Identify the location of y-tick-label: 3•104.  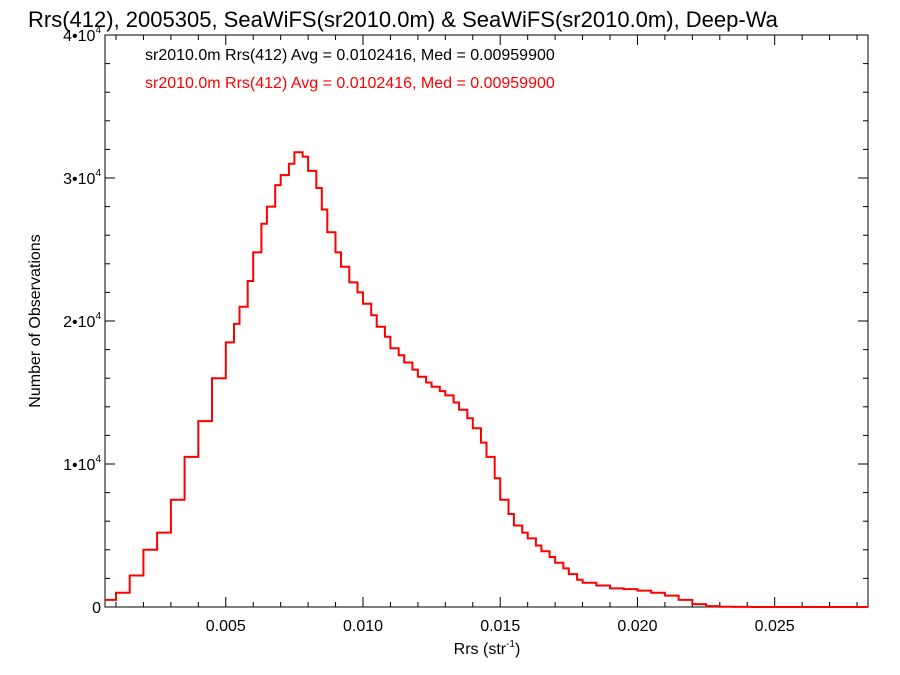
(82, 178).